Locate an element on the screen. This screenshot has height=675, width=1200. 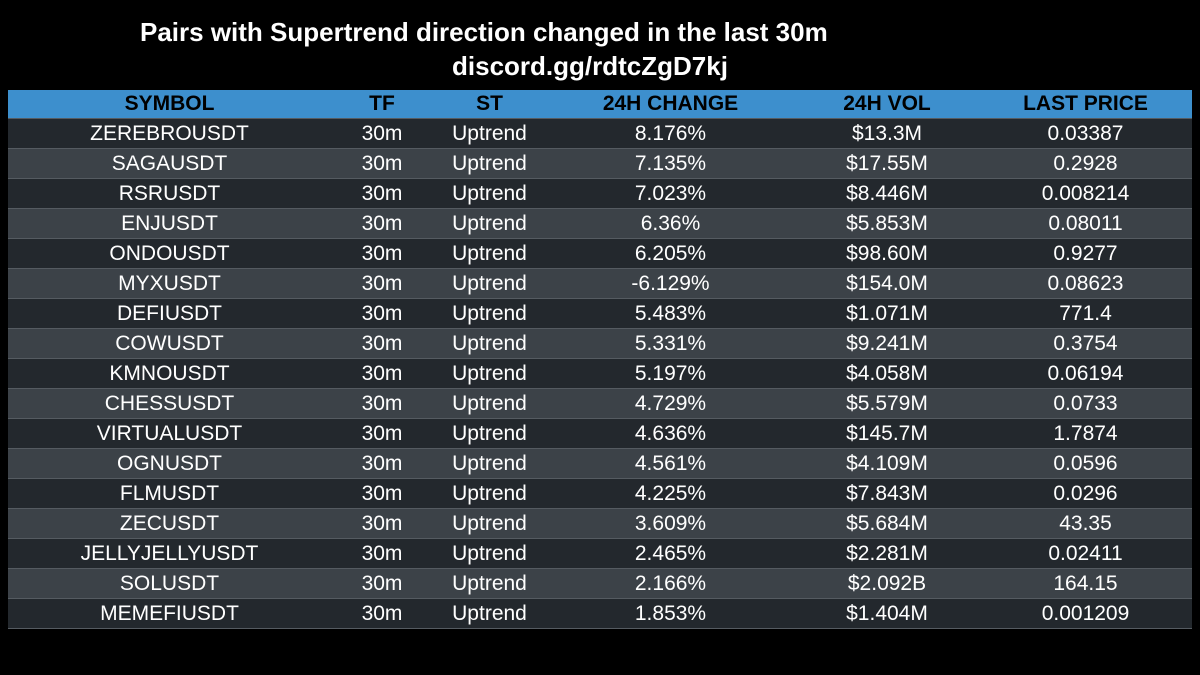
cell-symbol: ENJUSDT is located at coordinates (169, 223).